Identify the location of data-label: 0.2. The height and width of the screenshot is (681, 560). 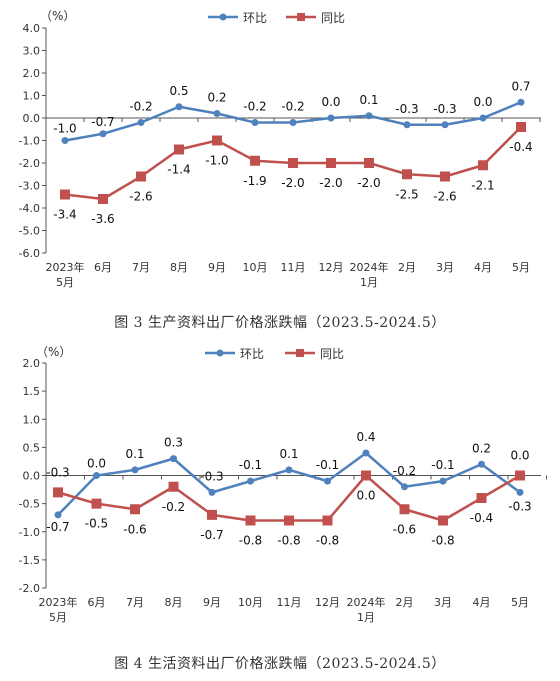
(216, 98).